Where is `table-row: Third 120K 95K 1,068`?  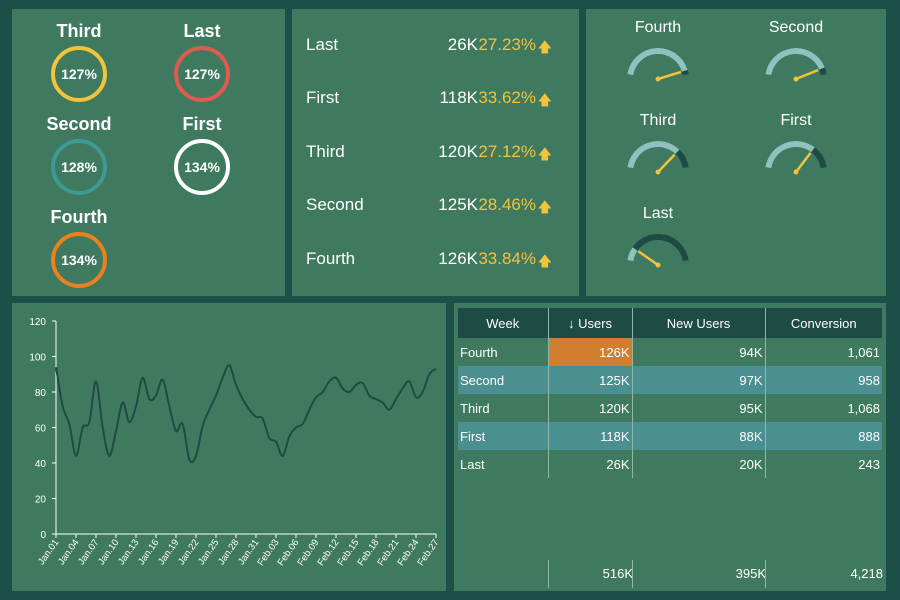 table-row: Third 120K 95K 1,068 is located at coordinates (670, 408).